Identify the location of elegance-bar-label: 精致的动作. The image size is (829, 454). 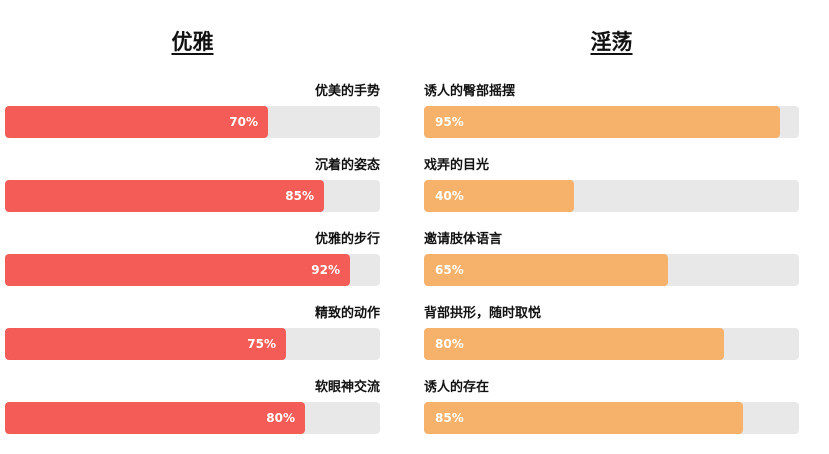
(347, 313).